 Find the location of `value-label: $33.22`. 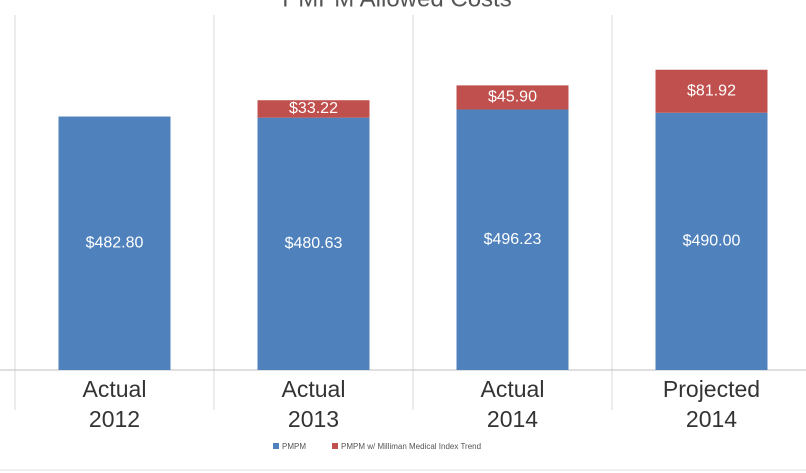

value-label: $33.22 is located at coordinates (313, 108).